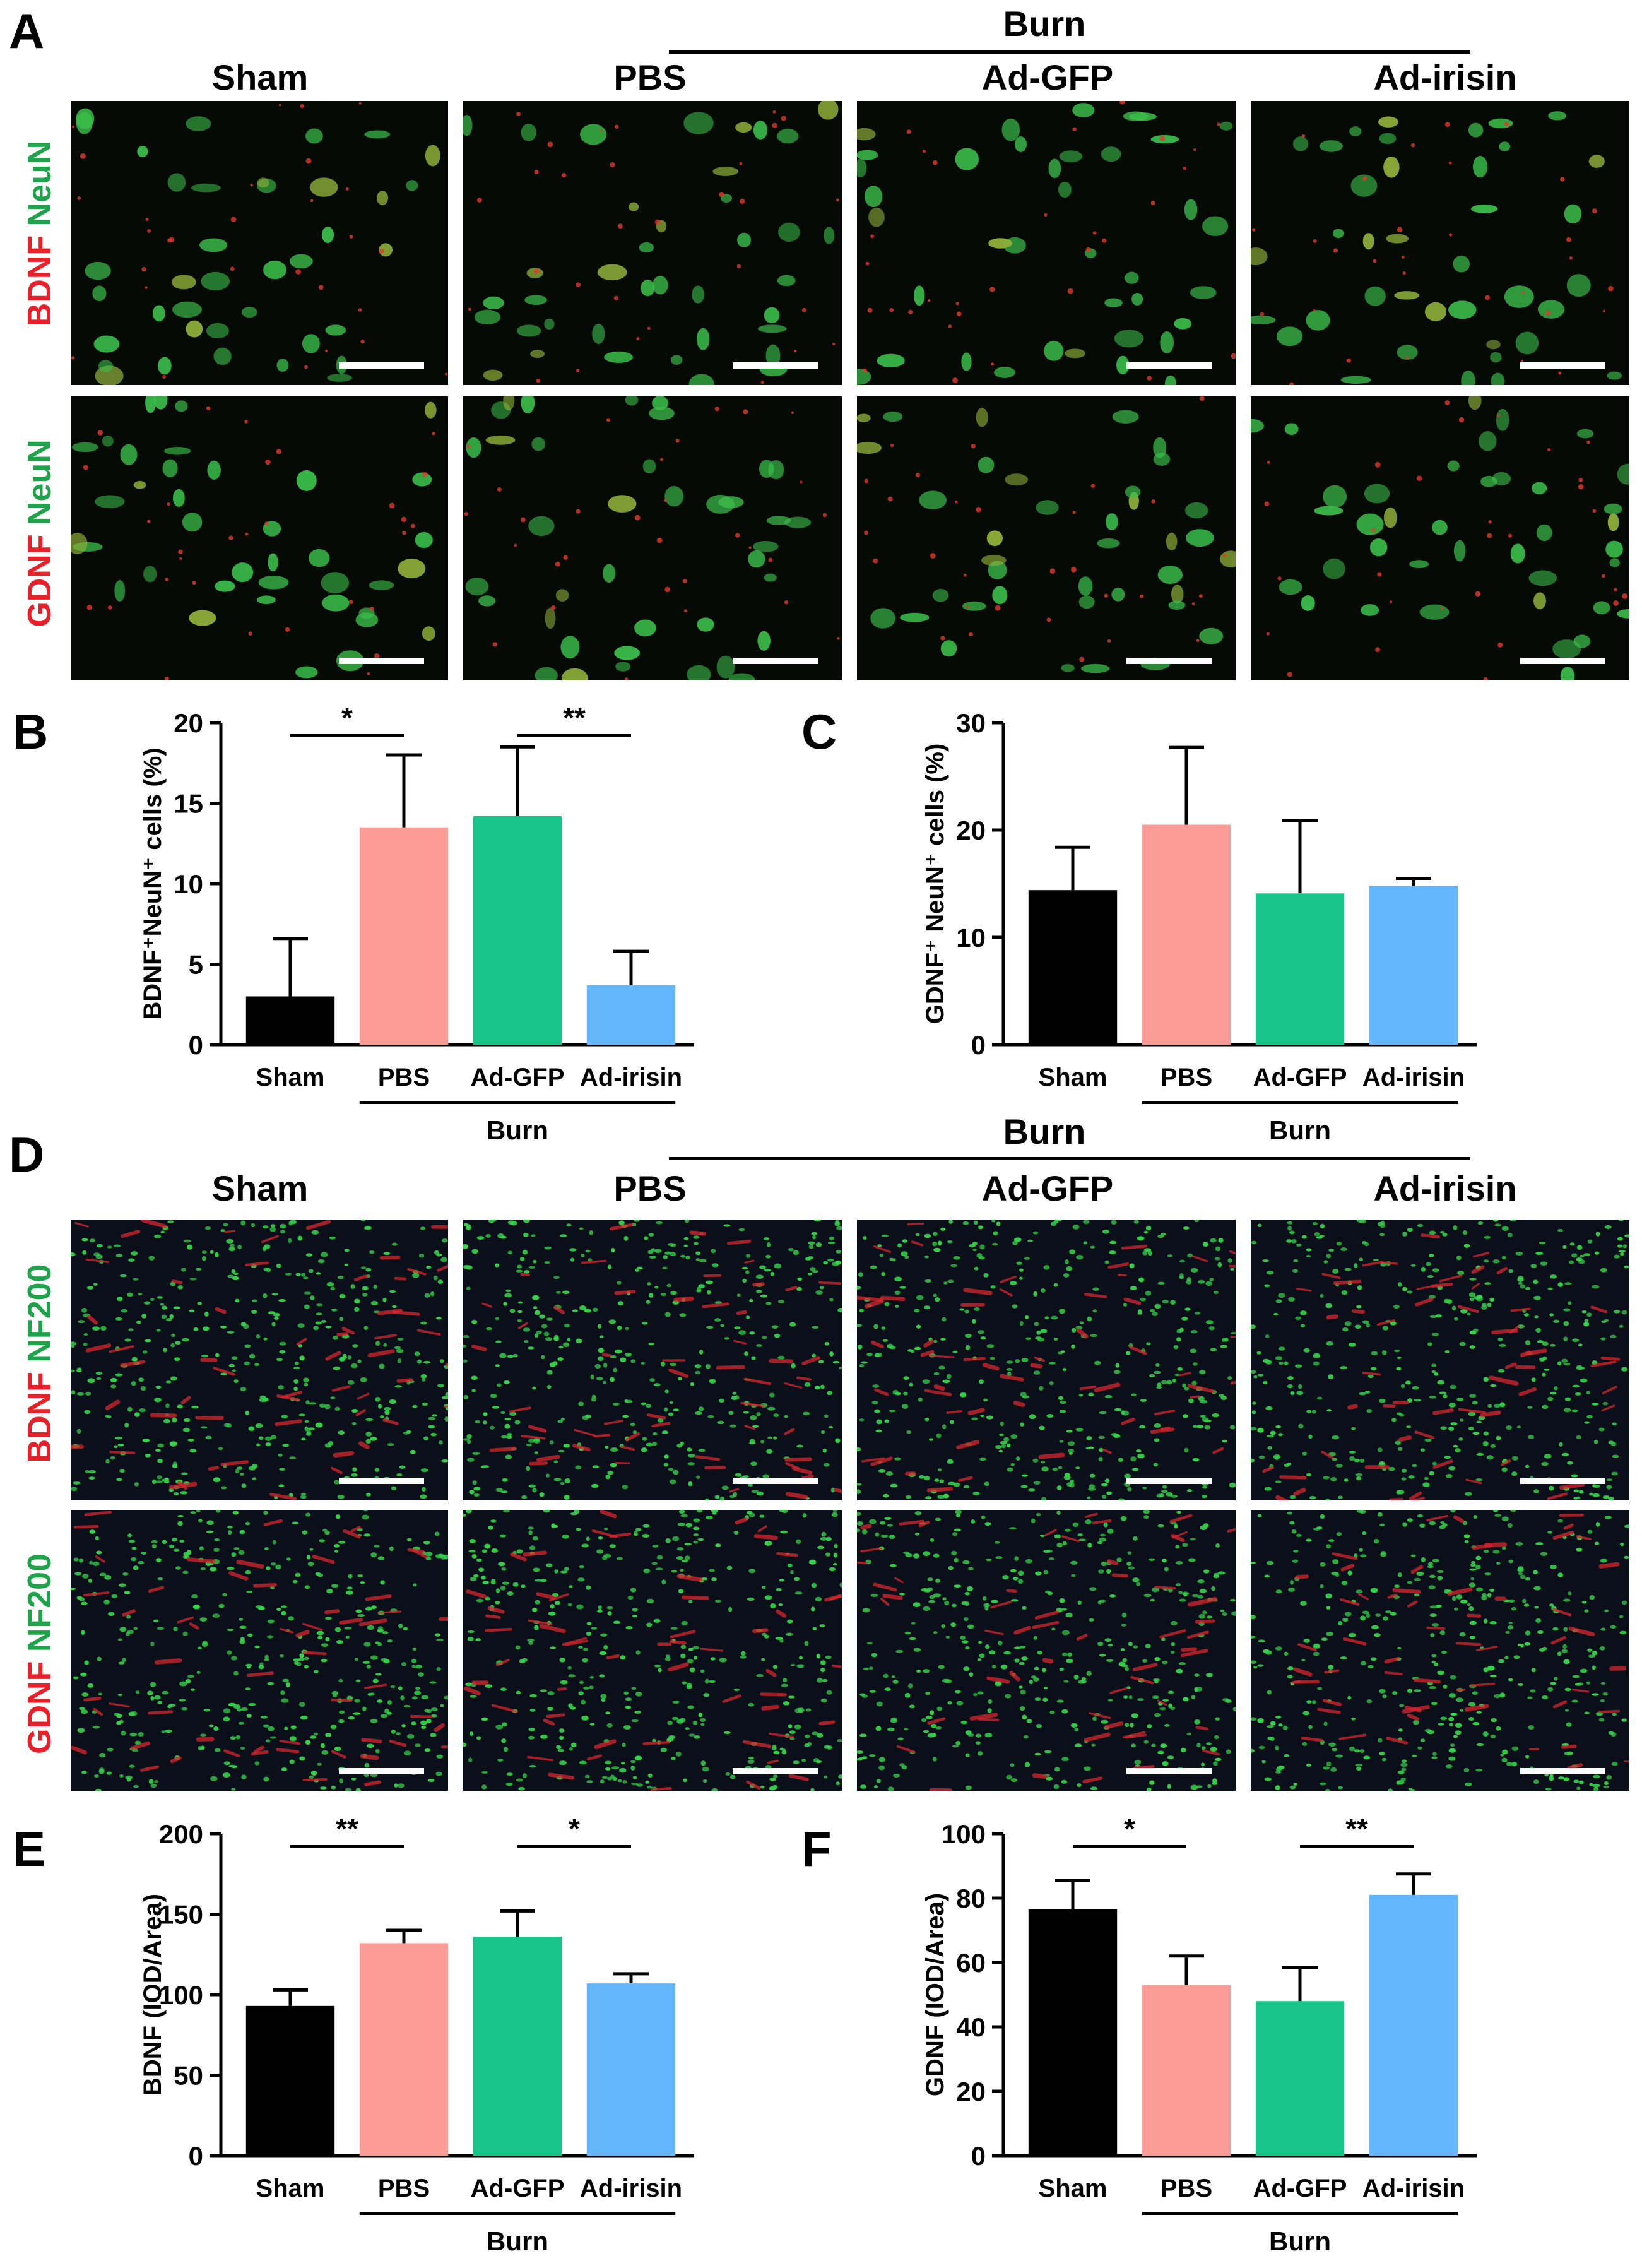 The image size is (1642, 2268). What do you see at coordinates (347, 717) in the screenshot?
I see `significance-label: *` at bounding box center [347, 717].